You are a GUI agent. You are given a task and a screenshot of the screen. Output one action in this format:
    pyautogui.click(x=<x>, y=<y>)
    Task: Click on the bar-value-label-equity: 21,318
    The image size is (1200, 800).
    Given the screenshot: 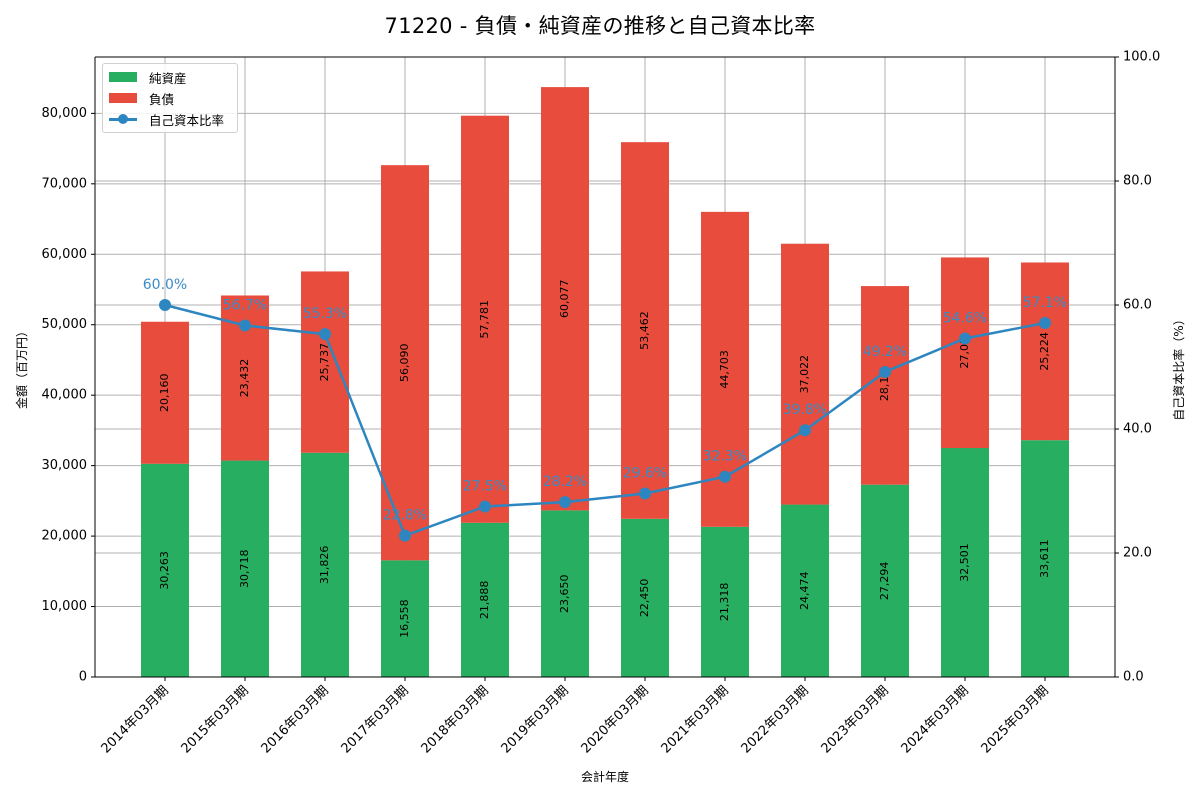 What is the action you would take?
    pyautogui.click(x=724, y=602)
    